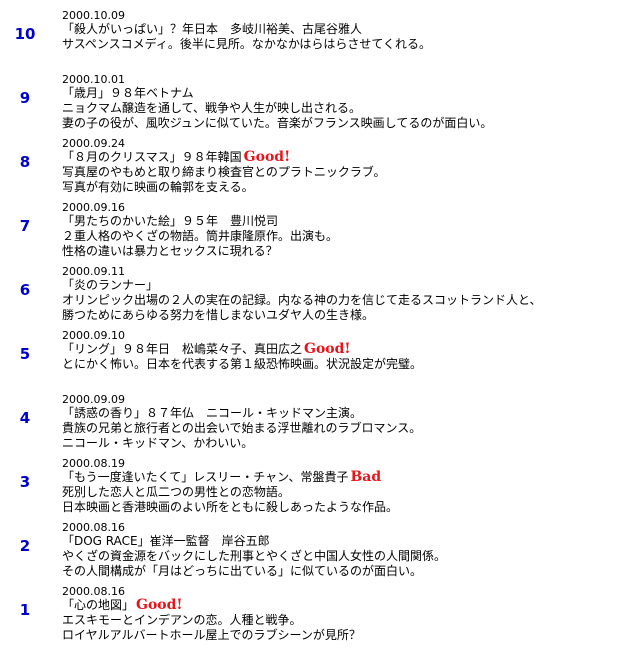  I want to click on entry-date: 2000.09.11, so click(93, 271).